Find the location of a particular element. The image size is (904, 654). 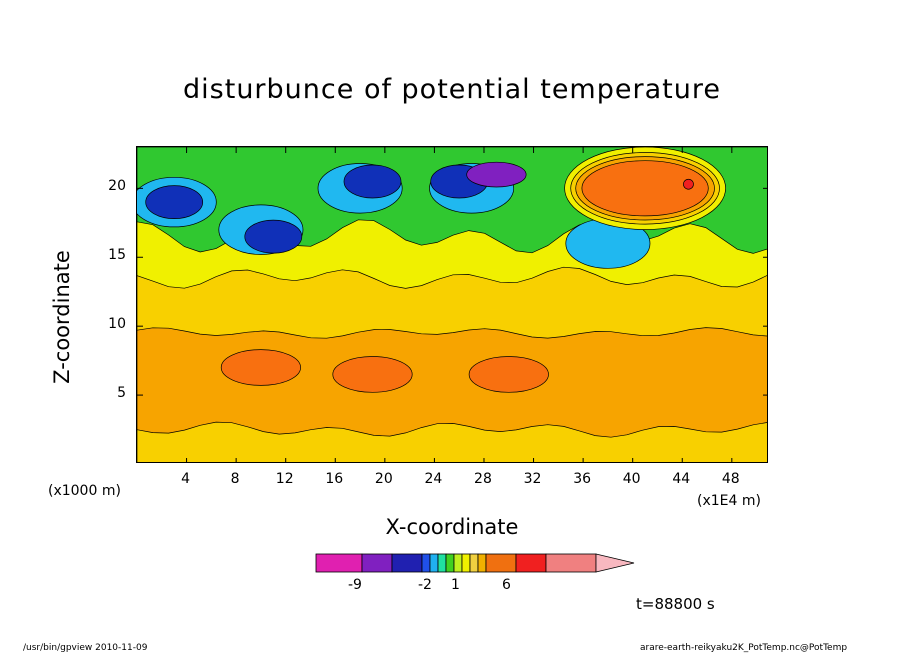

colorbar is located at coordinates (475, 567).